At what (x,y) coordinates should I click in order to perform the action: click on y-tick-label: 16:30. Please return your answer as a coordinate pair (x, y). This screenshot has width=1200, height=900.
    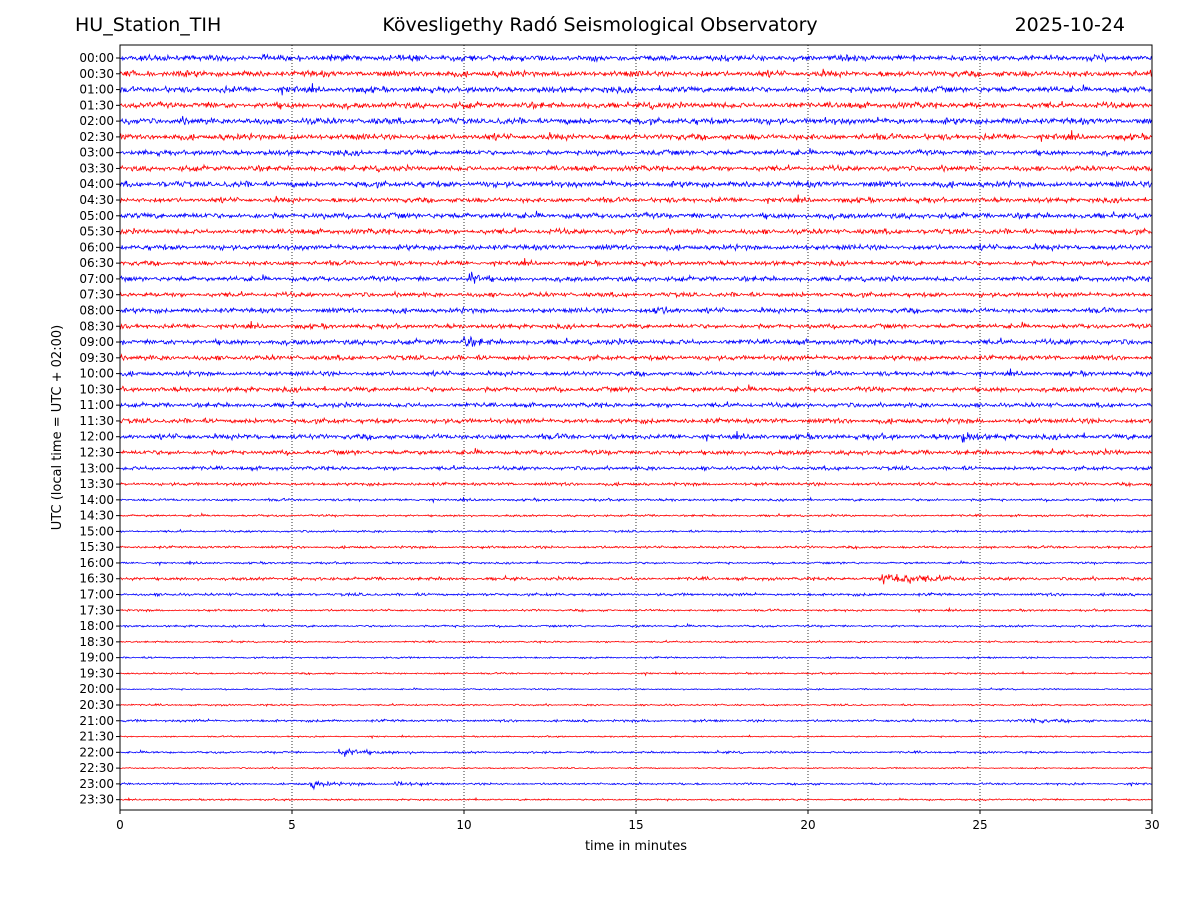
    Looking at the image, I should click on (96, 579).